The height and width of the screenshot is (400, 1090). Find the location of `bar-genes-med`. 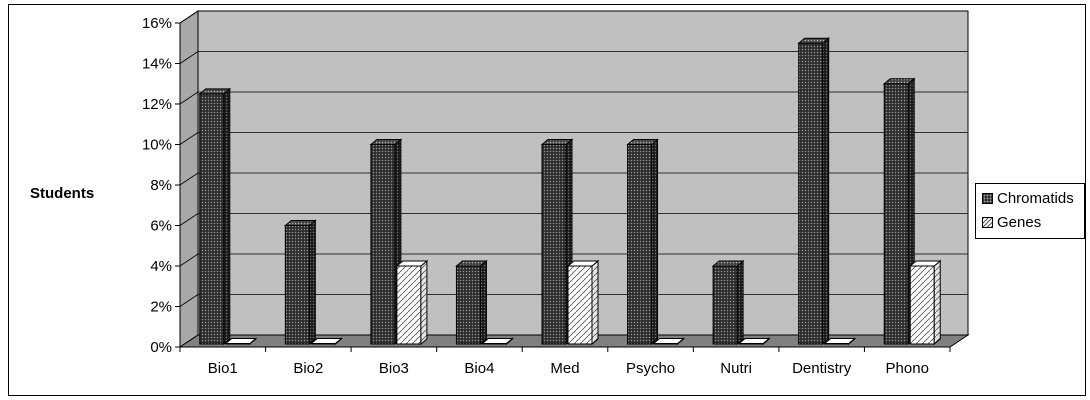

bar-genes-med is located at coordinates (583, 302).